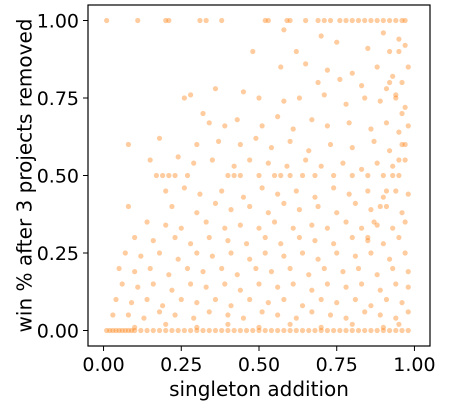 This screenshot has height=410, width=468. I want to click on y-tick-label: 0.75, so click(58, 99).